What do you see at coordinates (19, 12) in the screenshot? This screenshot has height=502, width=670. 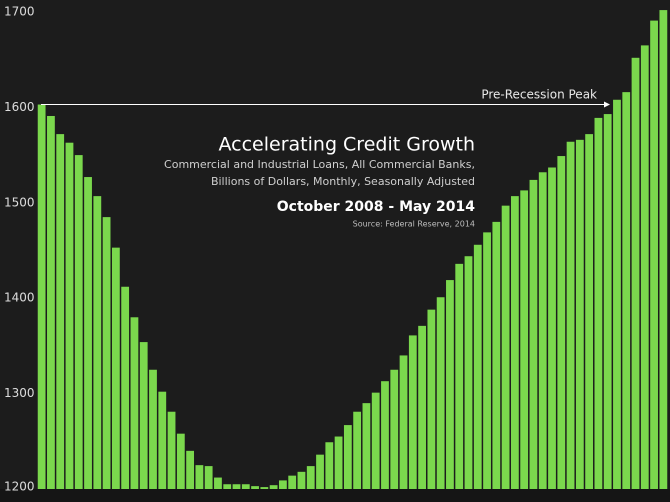 I see `y-tick-label: 1700` at bounding box center [19, 12].